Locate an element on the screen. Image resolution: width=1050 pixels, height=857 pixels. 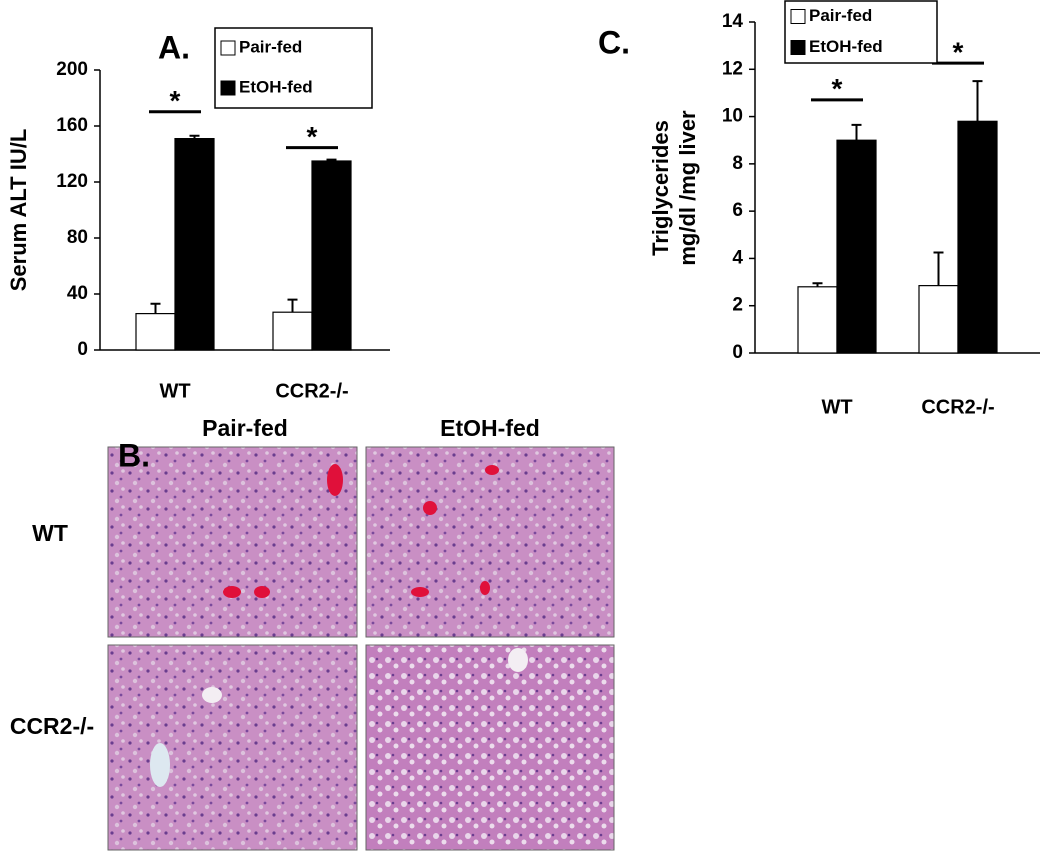
y-axis-label: mg/dl /mg liver is located at coordinates (687, 188).